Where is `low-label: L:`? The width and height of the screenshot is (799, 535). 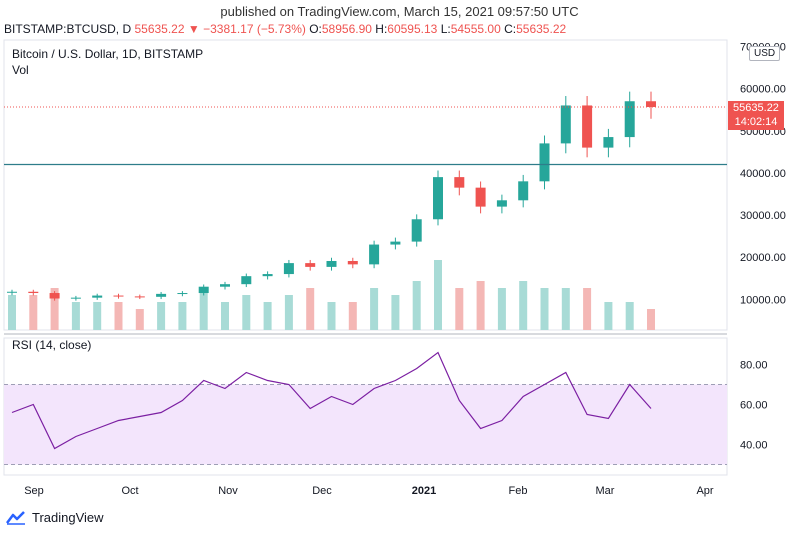
low-label: L: is located at coordinates (445, 29).